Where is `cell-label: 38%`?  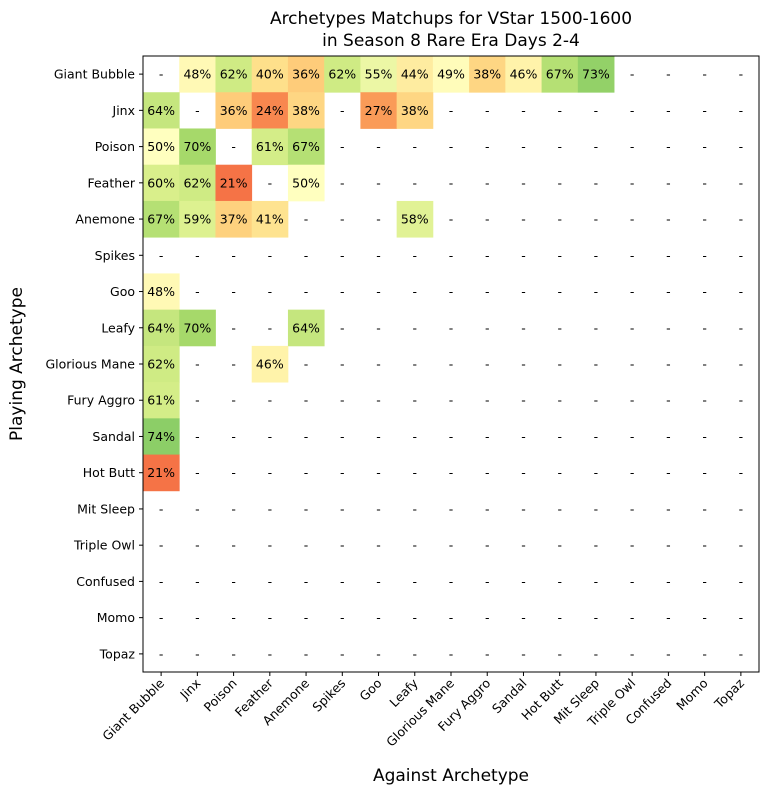 cell-label: 38% is located at coordinates (487, 74).